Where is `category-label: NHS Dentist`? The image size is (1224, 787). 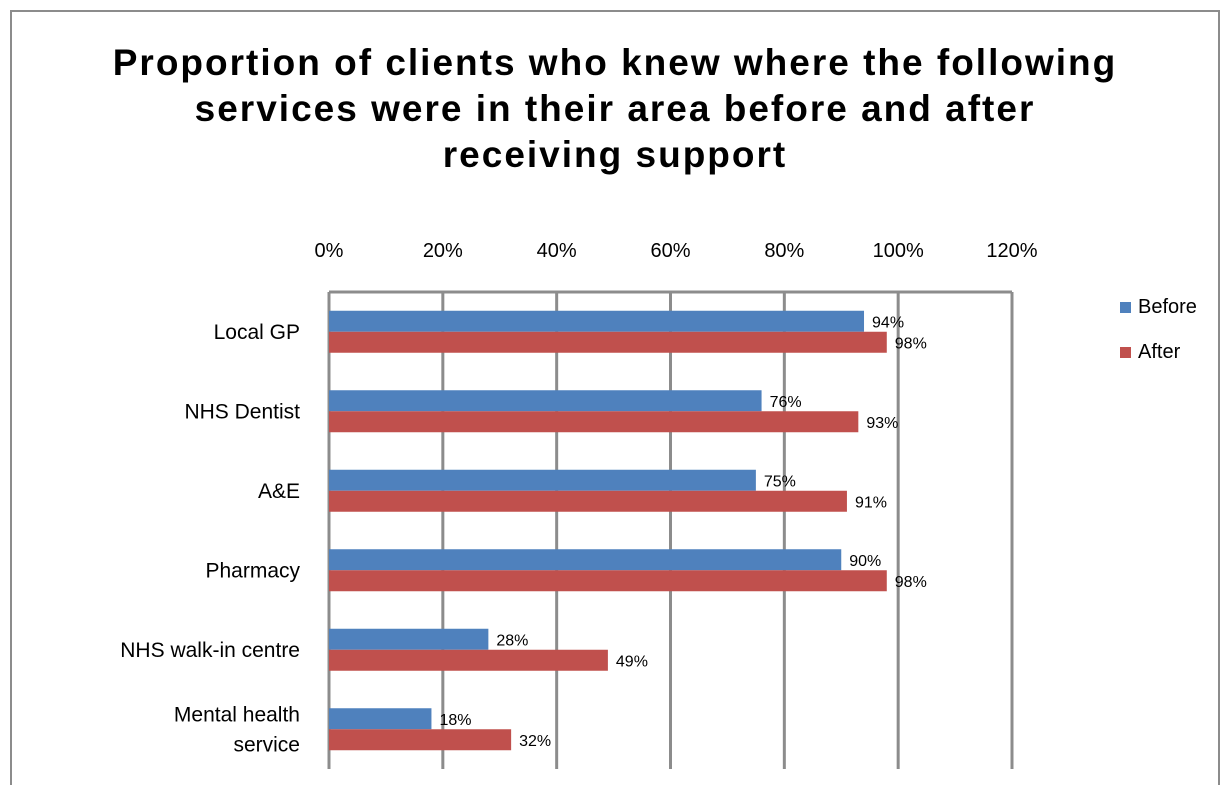 category-label: NHS Dentist is located at coordinates (242, 411).